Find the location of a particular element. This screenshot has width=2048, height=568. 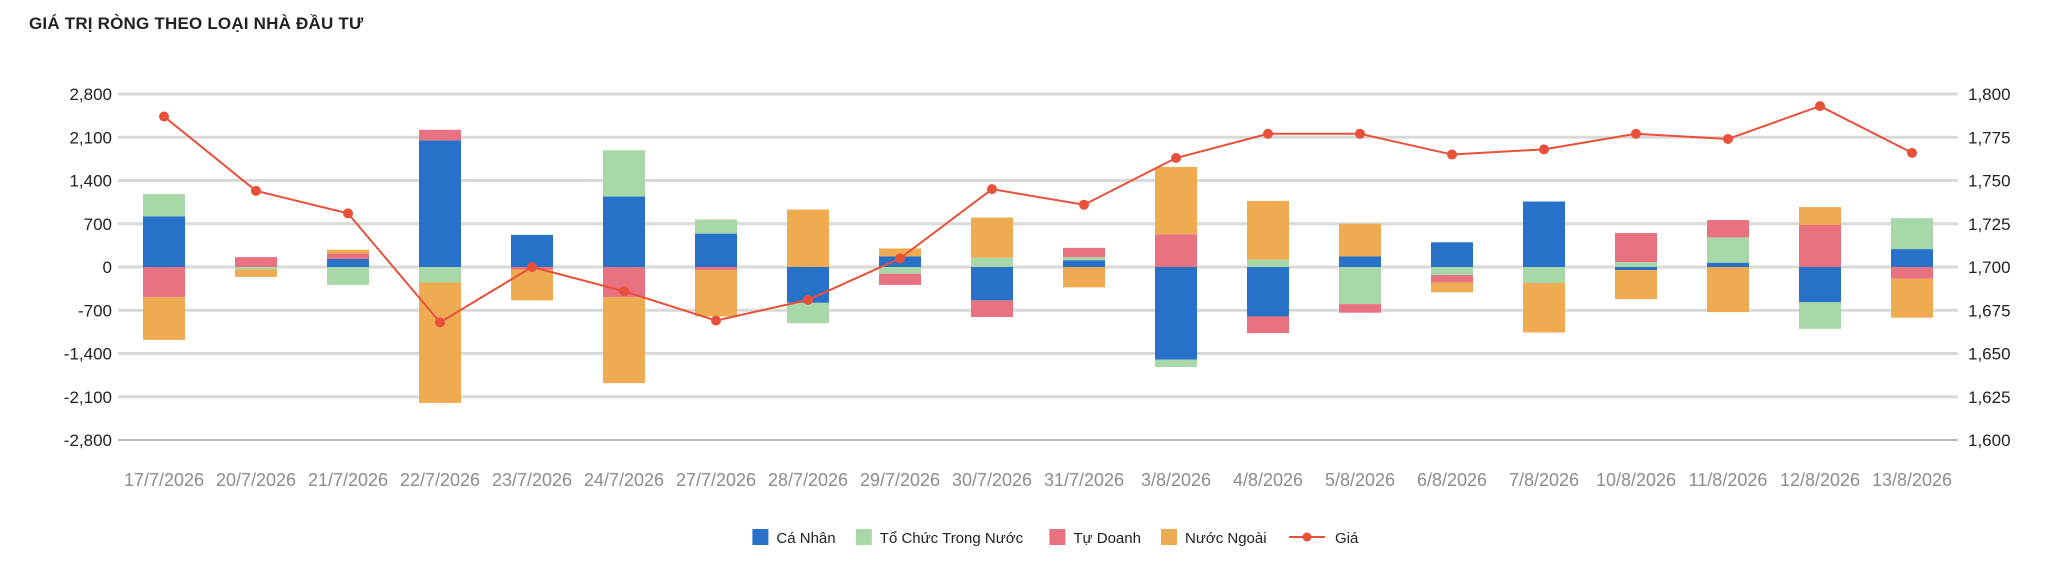

x-tick-label: 6/8/2026 is located at coordinates (1452, 480).